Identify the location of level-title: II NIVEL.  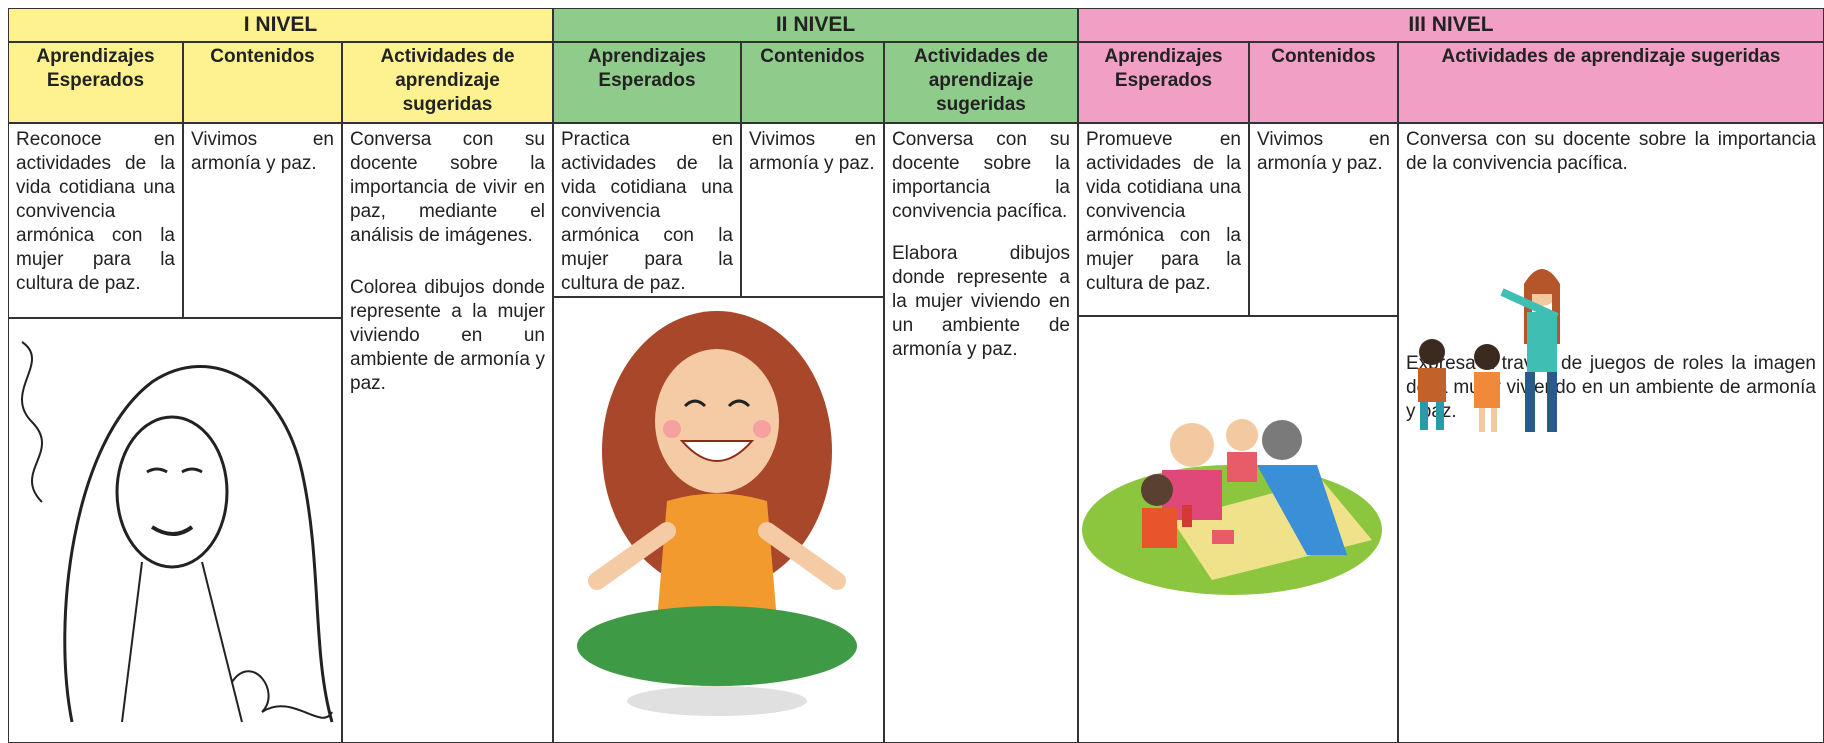
(815, 25).